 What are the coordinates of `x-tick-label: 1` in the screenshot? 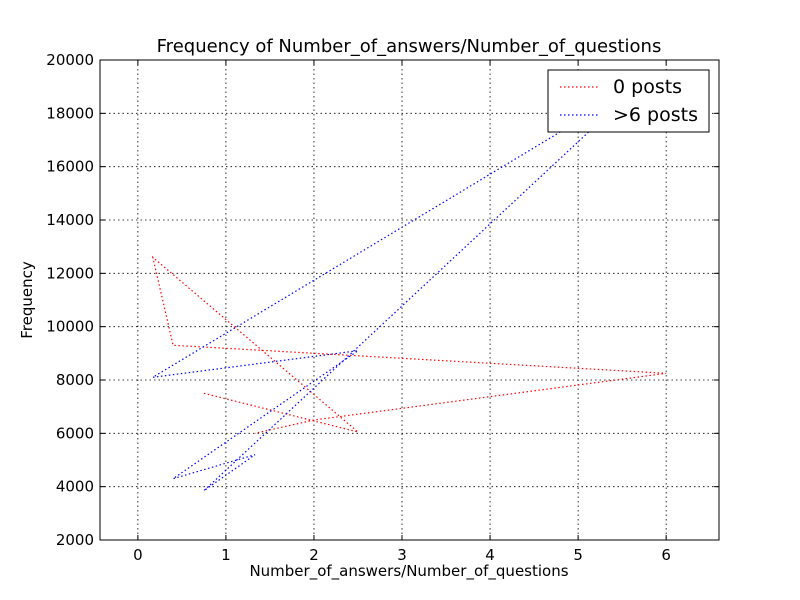 It's located at (226, 555).